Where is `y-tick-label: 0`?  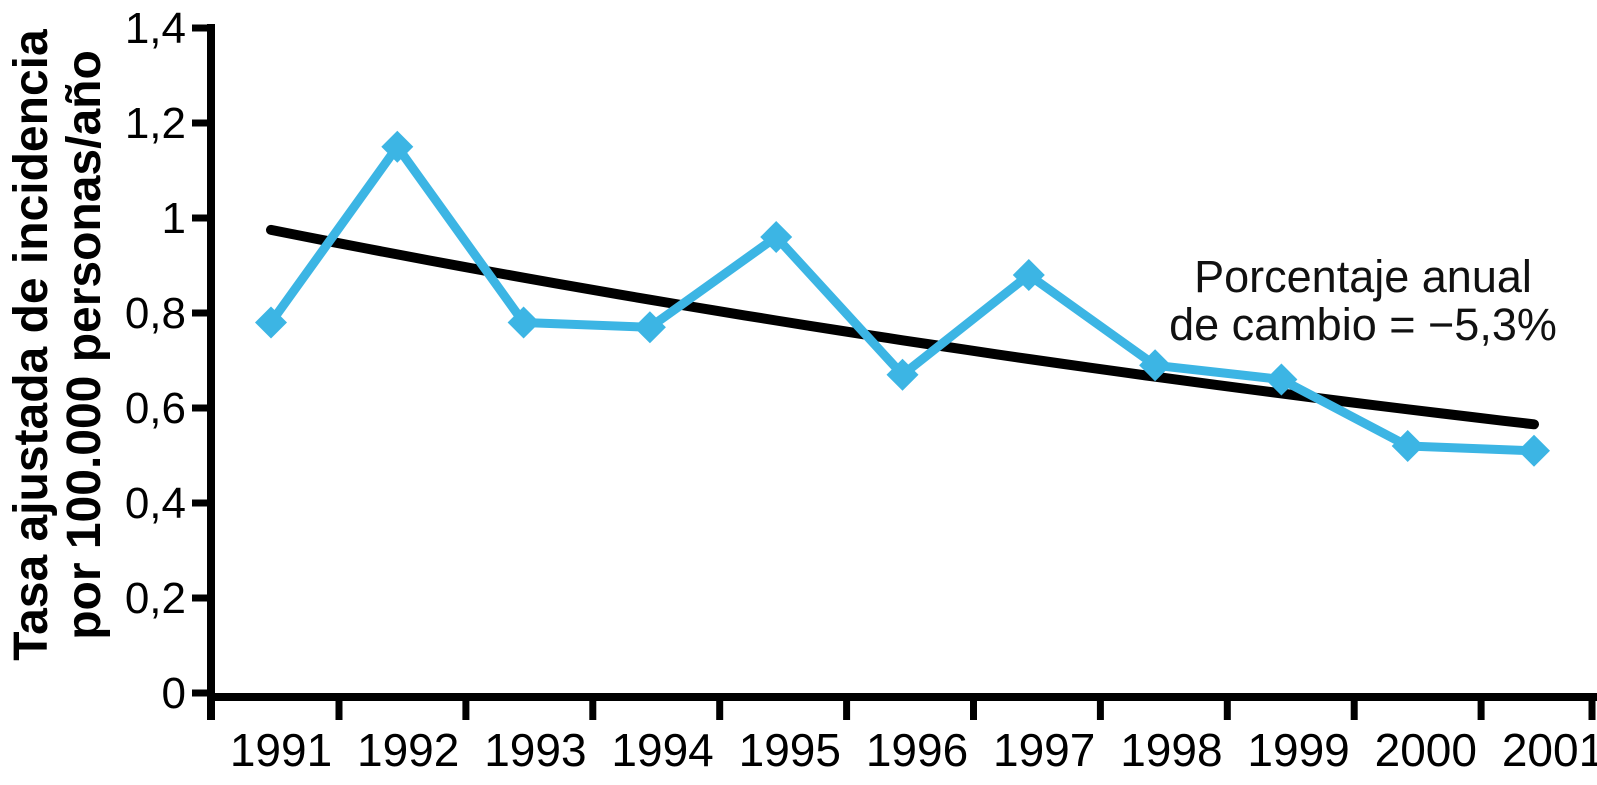 y-tick-label: 0 is located at coordinates (174, 693).